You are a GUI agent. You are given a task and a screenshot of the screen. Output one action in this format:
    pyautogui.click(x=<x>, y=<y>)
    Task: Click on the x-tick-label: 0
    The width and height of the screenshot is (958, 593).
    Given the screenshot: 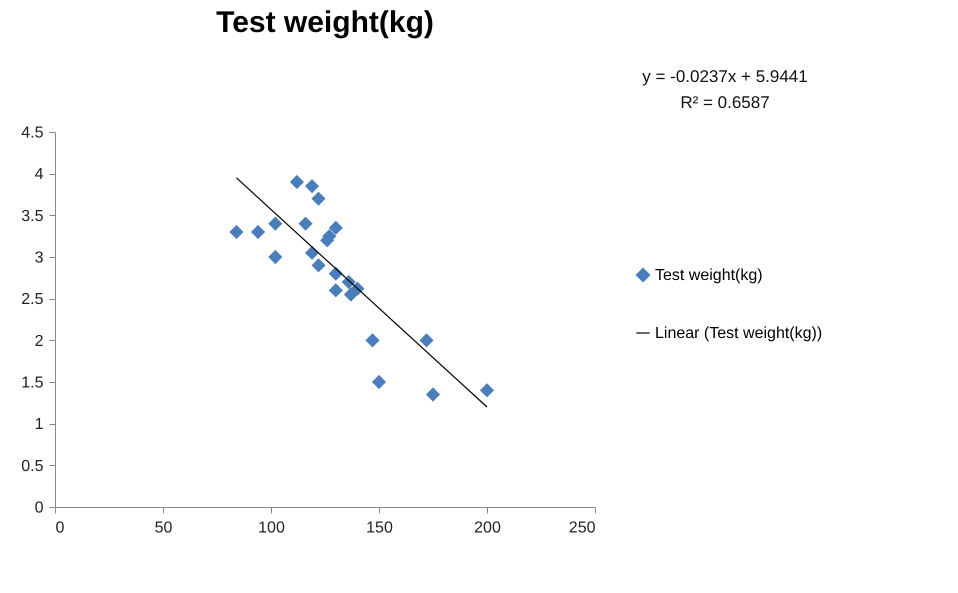 What is the action you would take?
    pyautogui.click(x=60, y=528)
    